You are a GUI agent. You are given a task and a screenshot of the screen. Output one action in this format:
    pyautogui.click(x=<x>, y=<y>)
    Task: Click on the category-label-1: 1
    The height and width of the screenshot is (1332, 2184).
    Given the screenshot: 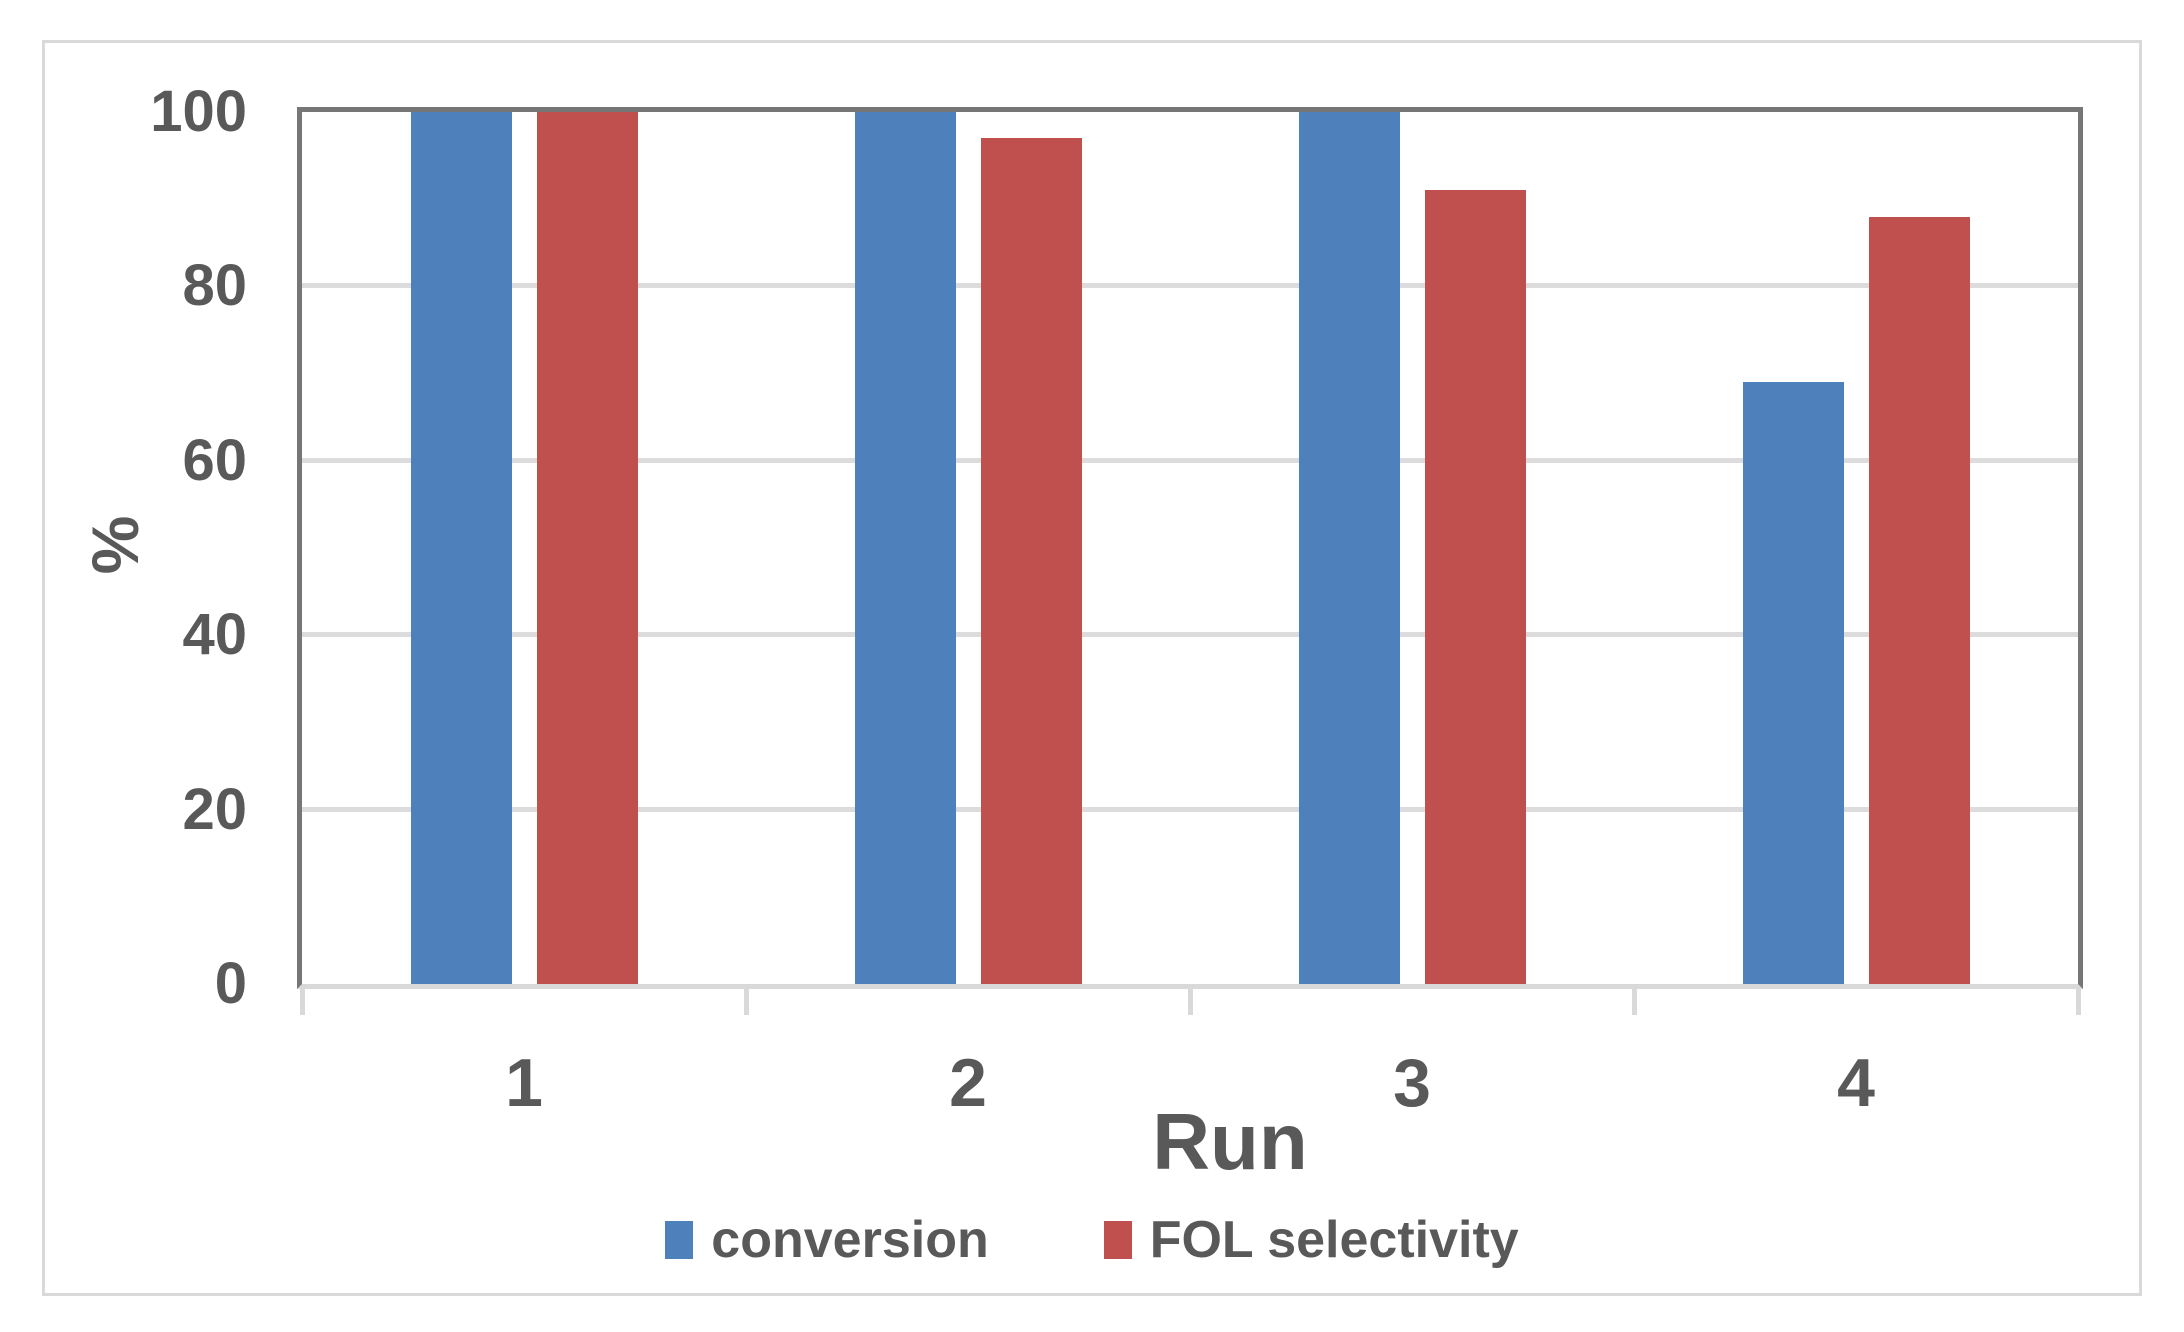 What is the action you would take?
    pyautogui.click(x=524, y=1083)
    